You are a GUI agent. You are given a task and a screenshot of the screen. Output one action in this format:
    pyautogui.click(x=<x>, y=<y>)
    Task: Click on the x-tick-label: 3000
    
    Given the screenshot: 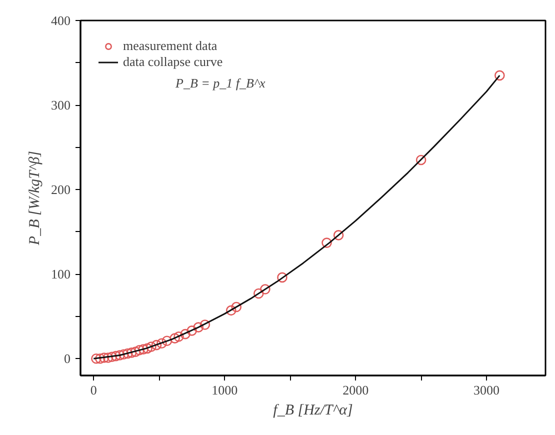 What is the action you would take?
    pyautogui.click(x=487, y=390)
    